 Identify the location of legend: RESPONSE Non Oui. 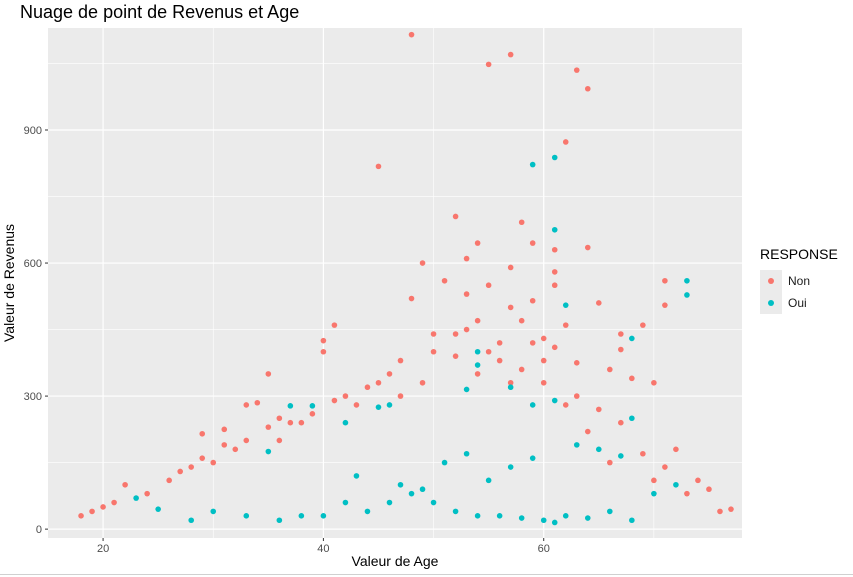
(799, 280).